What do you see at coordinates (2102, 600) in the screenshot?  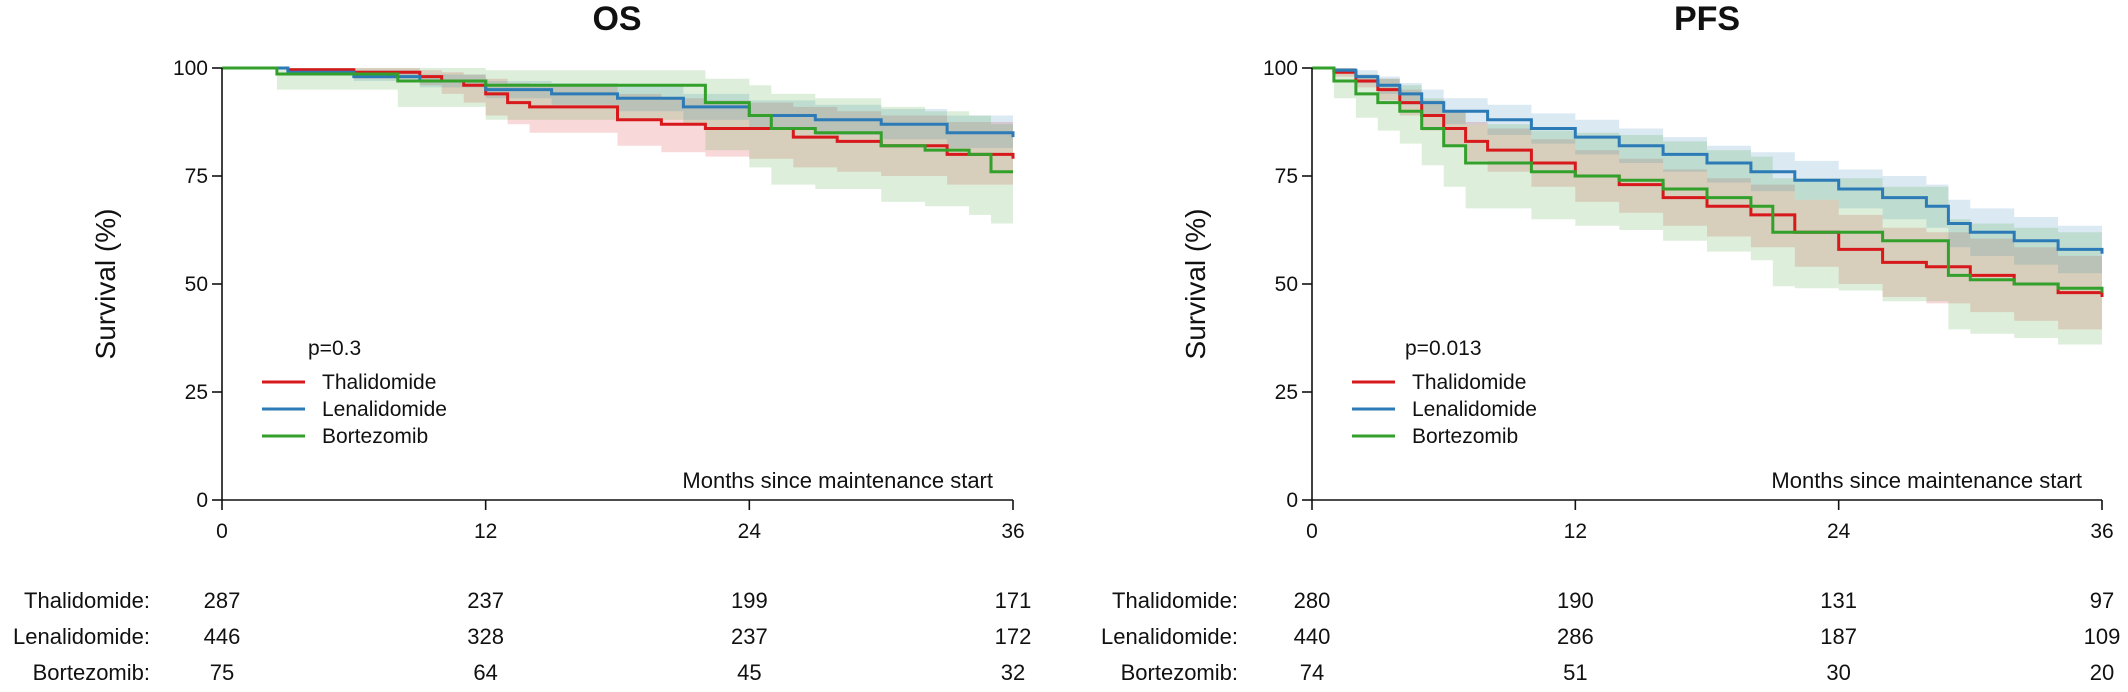 I see `risk-count: 97` at bounding box center [2102, 600].